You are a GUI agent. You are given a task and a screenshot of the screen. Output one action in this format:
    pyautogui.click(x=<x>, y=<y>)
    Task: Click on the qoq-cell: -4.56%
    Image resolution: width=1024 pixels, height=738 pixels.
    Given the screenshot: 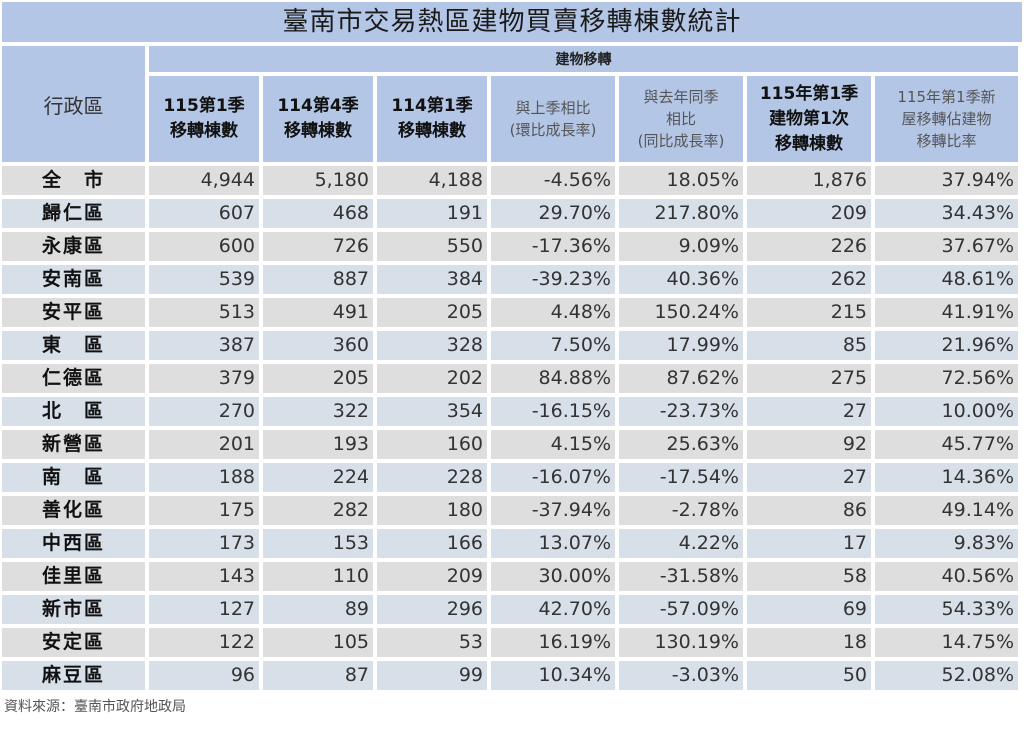 What is the action you would take?
    pyautogui.click(x=553, y=180)
    